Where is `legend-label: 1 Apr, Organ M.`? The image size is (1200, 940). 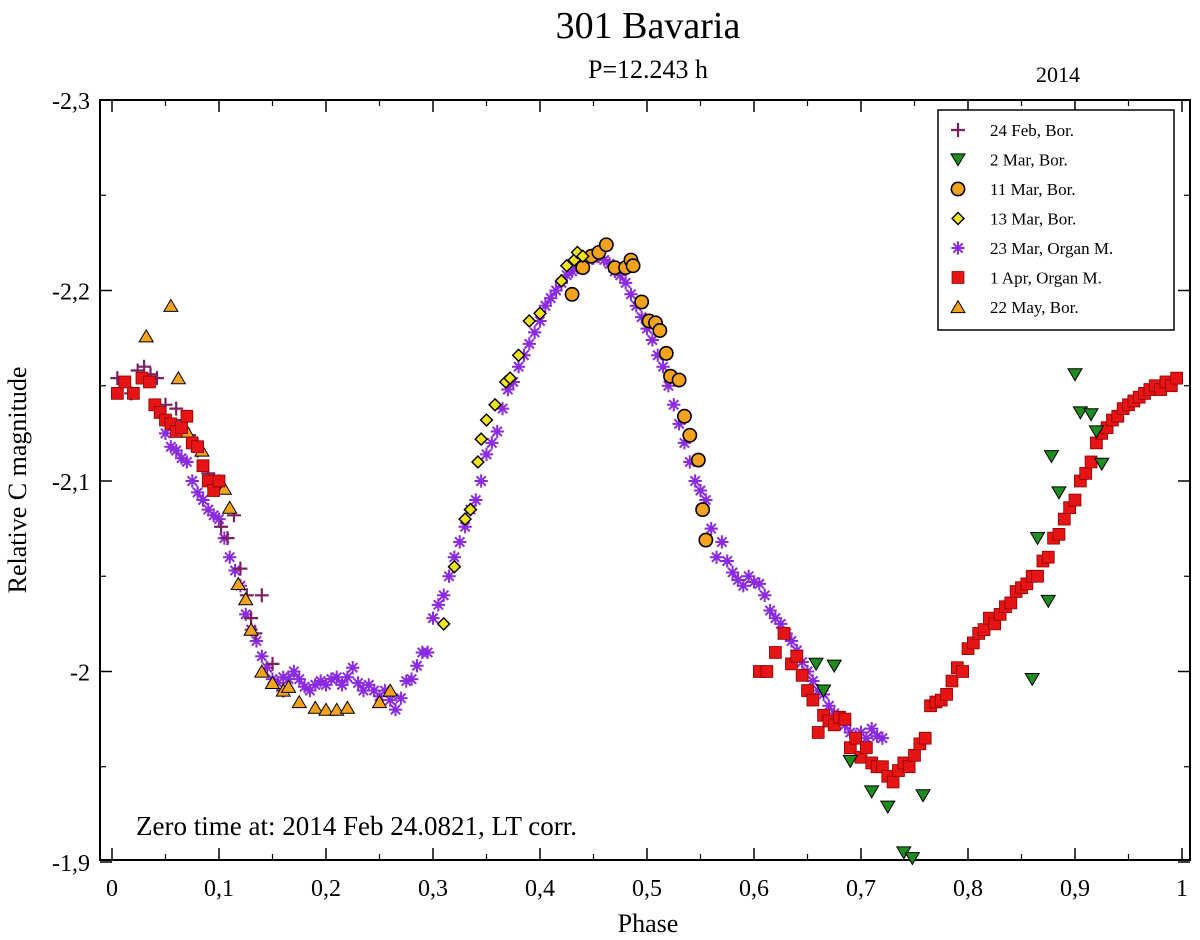 legend-label: 1 Apr, Organ M. is located at coordinates (1046, 278).